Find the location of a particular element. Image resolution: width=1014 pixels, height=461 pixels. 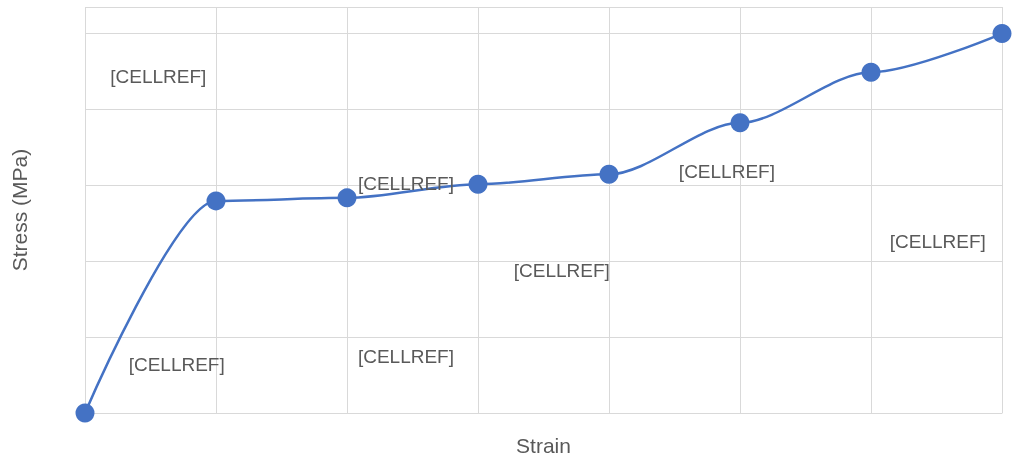

y-axis-title: Stress (MPa) is located at coordinates (19, 210).